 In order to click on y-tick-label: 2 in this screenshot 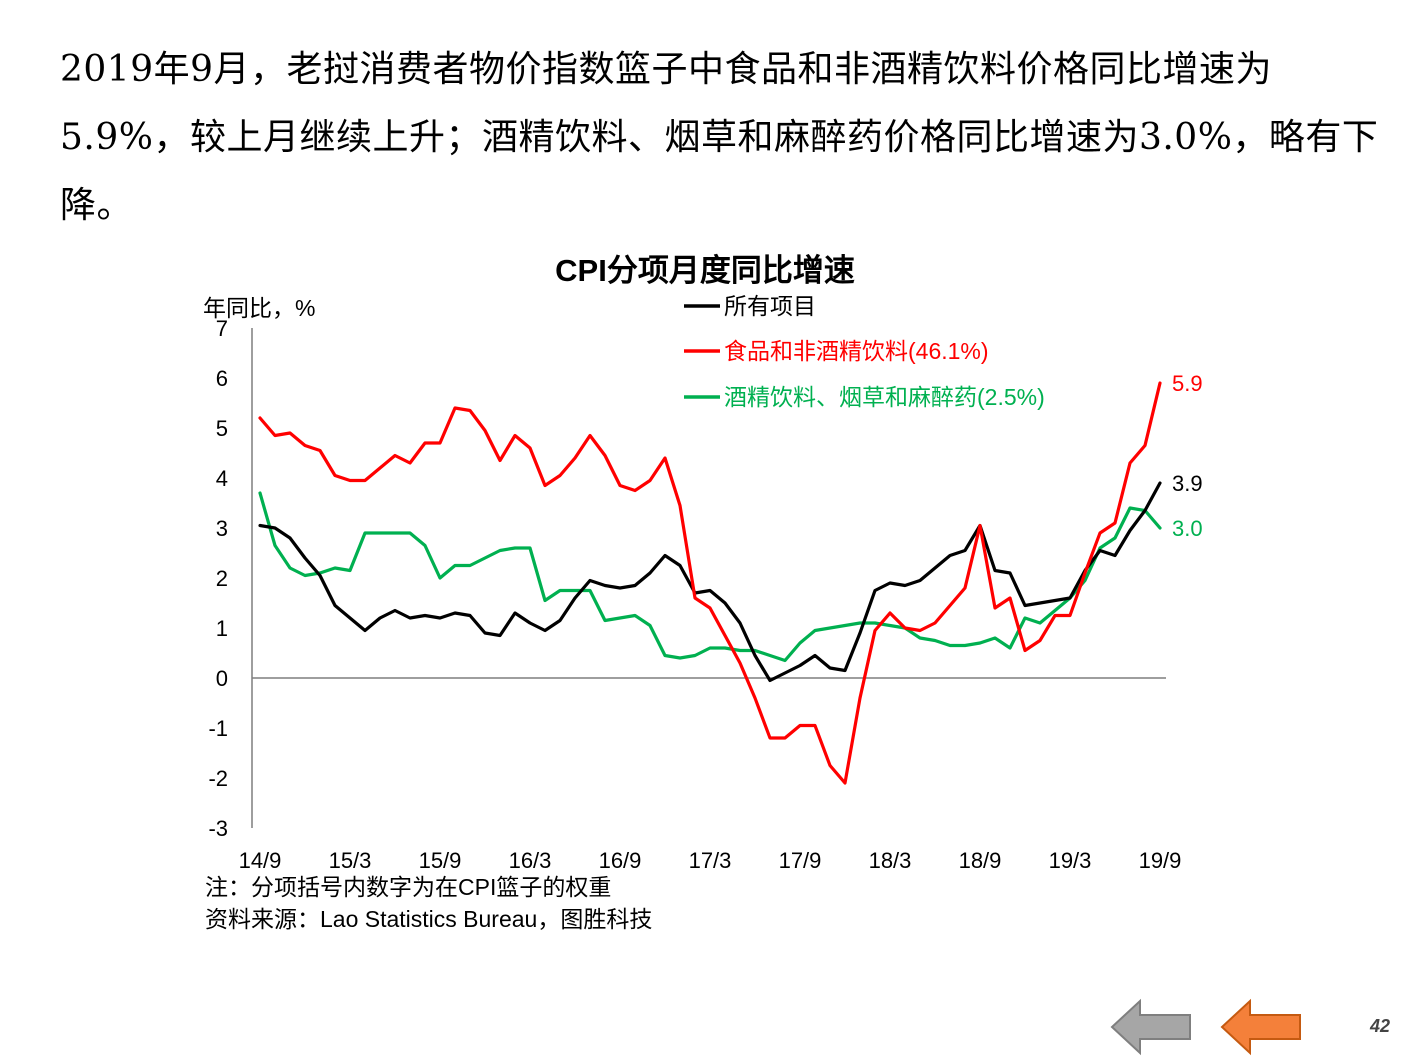, I will do `click(222, 578)`.